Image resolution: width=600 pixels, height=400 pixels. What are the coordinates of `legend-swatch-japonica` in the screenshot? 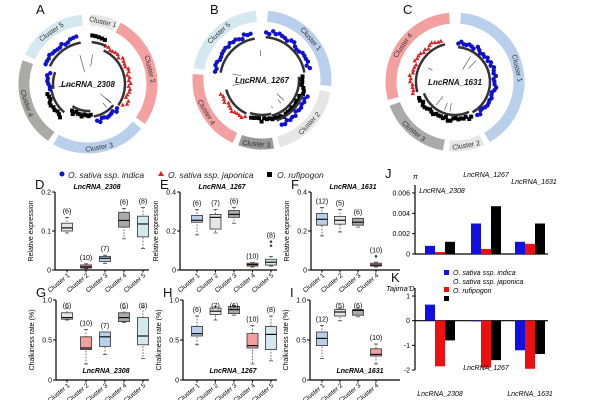 It's located at (446, 289).